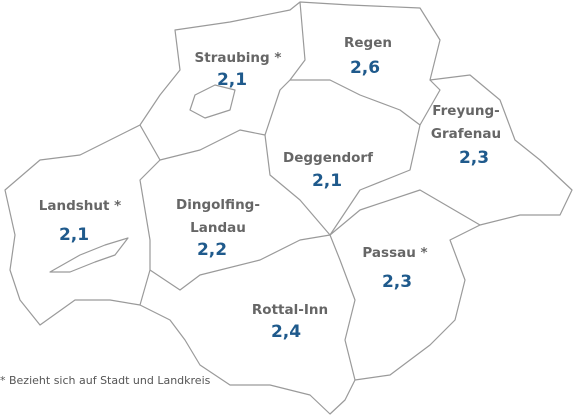  Describe the element at coordinates (466, 134) in the screenshot. I see `region-name: Grafenau` at that location.